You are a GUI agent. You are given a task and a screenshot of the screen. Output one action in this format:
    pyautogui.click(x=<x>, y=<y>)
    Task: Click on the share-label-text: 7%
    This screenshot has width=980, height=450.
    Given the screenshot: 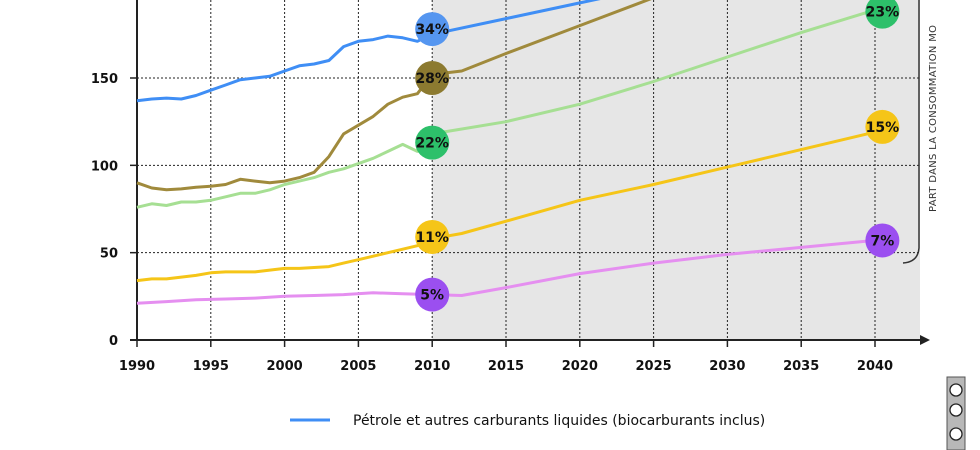 What is the action you would take?
    pyautogui.click(x=882, y=241)
    